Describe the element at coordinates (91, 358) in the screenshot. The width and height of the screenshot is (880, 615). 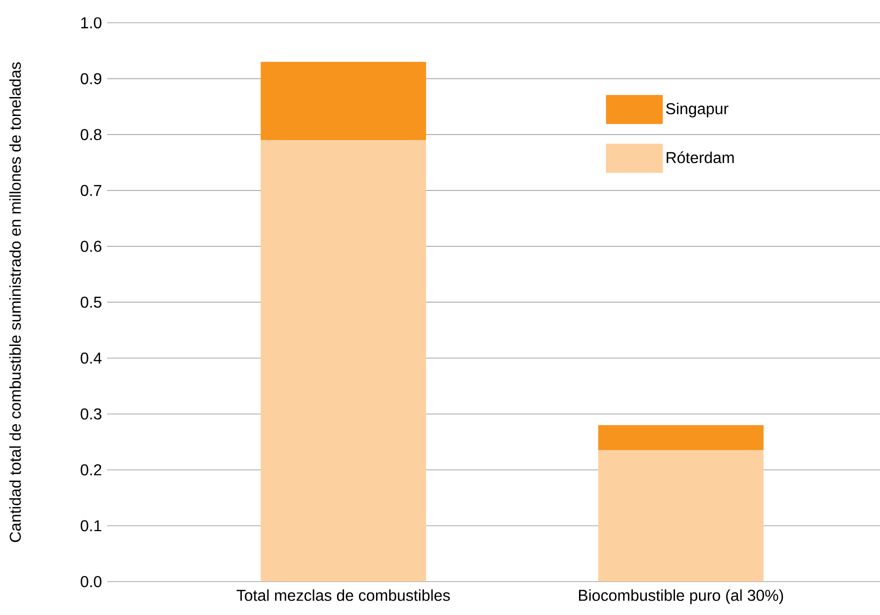
I see `y-tick-label: 0.4` at that location.